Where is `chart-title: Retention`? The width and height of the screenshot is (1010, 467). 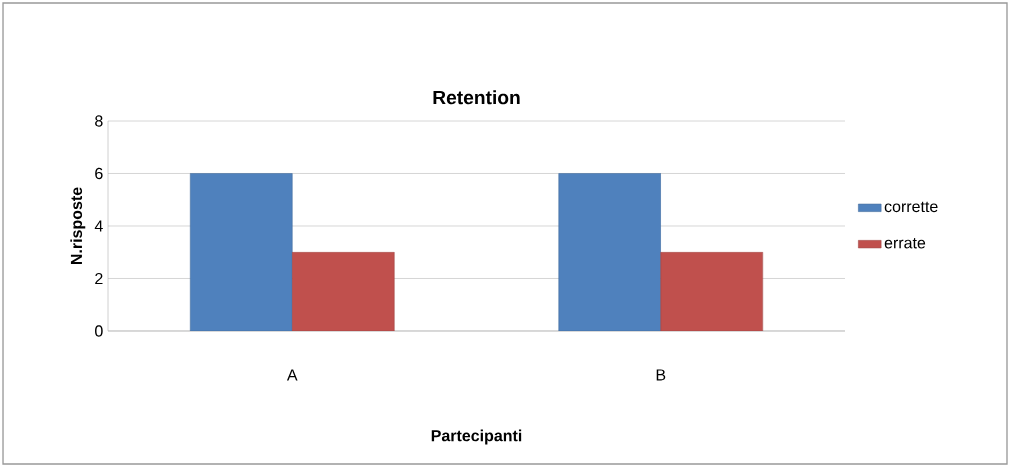
chart-title: Retention is located at coordinates (476, 97).